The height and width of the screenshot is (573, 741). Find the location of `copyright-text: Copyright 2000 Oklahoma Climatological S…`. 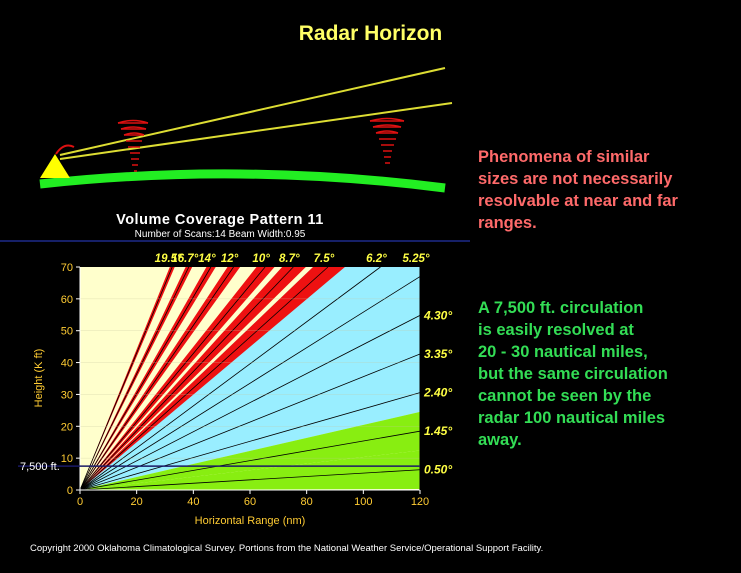

copyright-text: Copyright 2000 Oklahoma Climatological S… is located at coordinates (287, 548).